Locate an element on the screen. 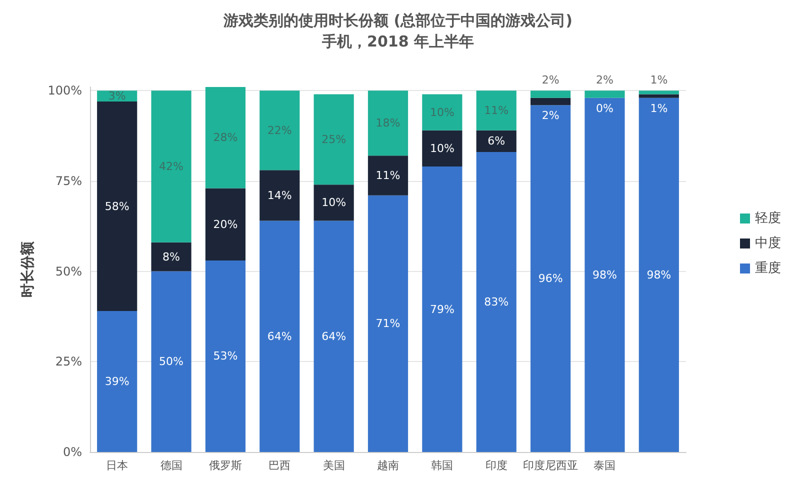 This screenshot has width=796, height=487. legend-label: 轻度 is located at coordinates (768, 218).